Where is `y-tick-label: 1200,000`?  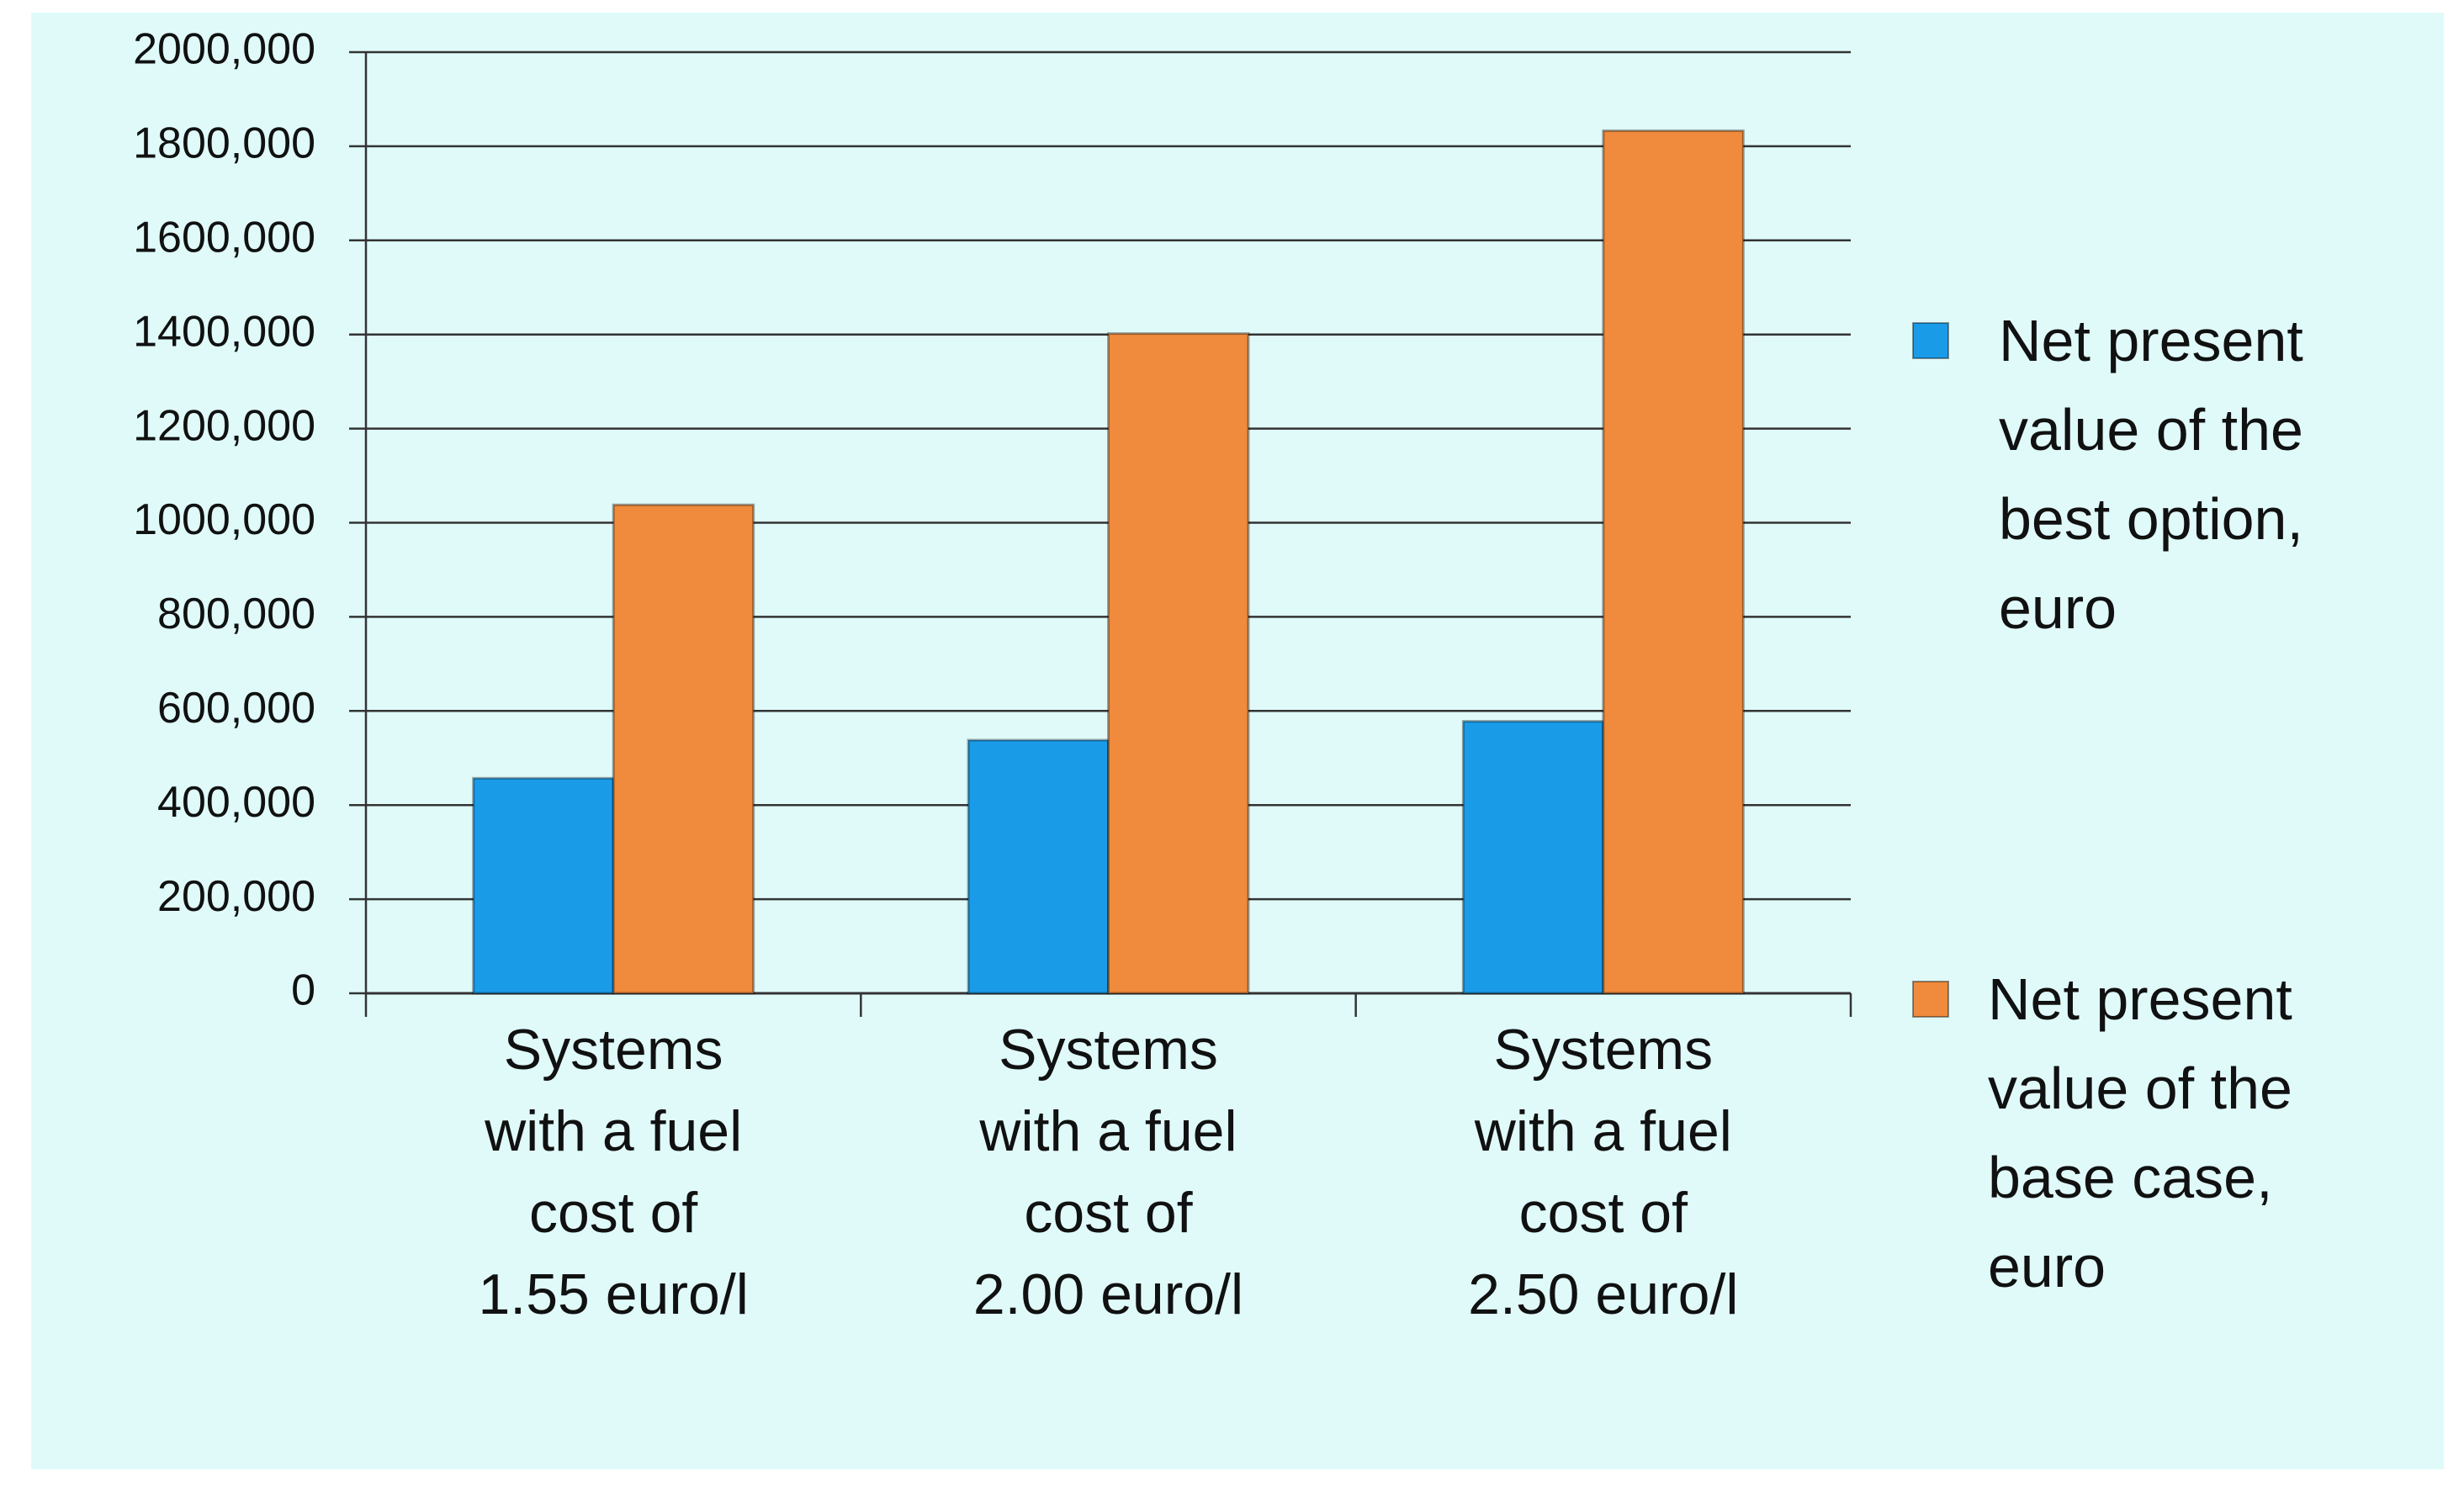
y-tick-label: 1200,000 is located at coordinates (224, 425).